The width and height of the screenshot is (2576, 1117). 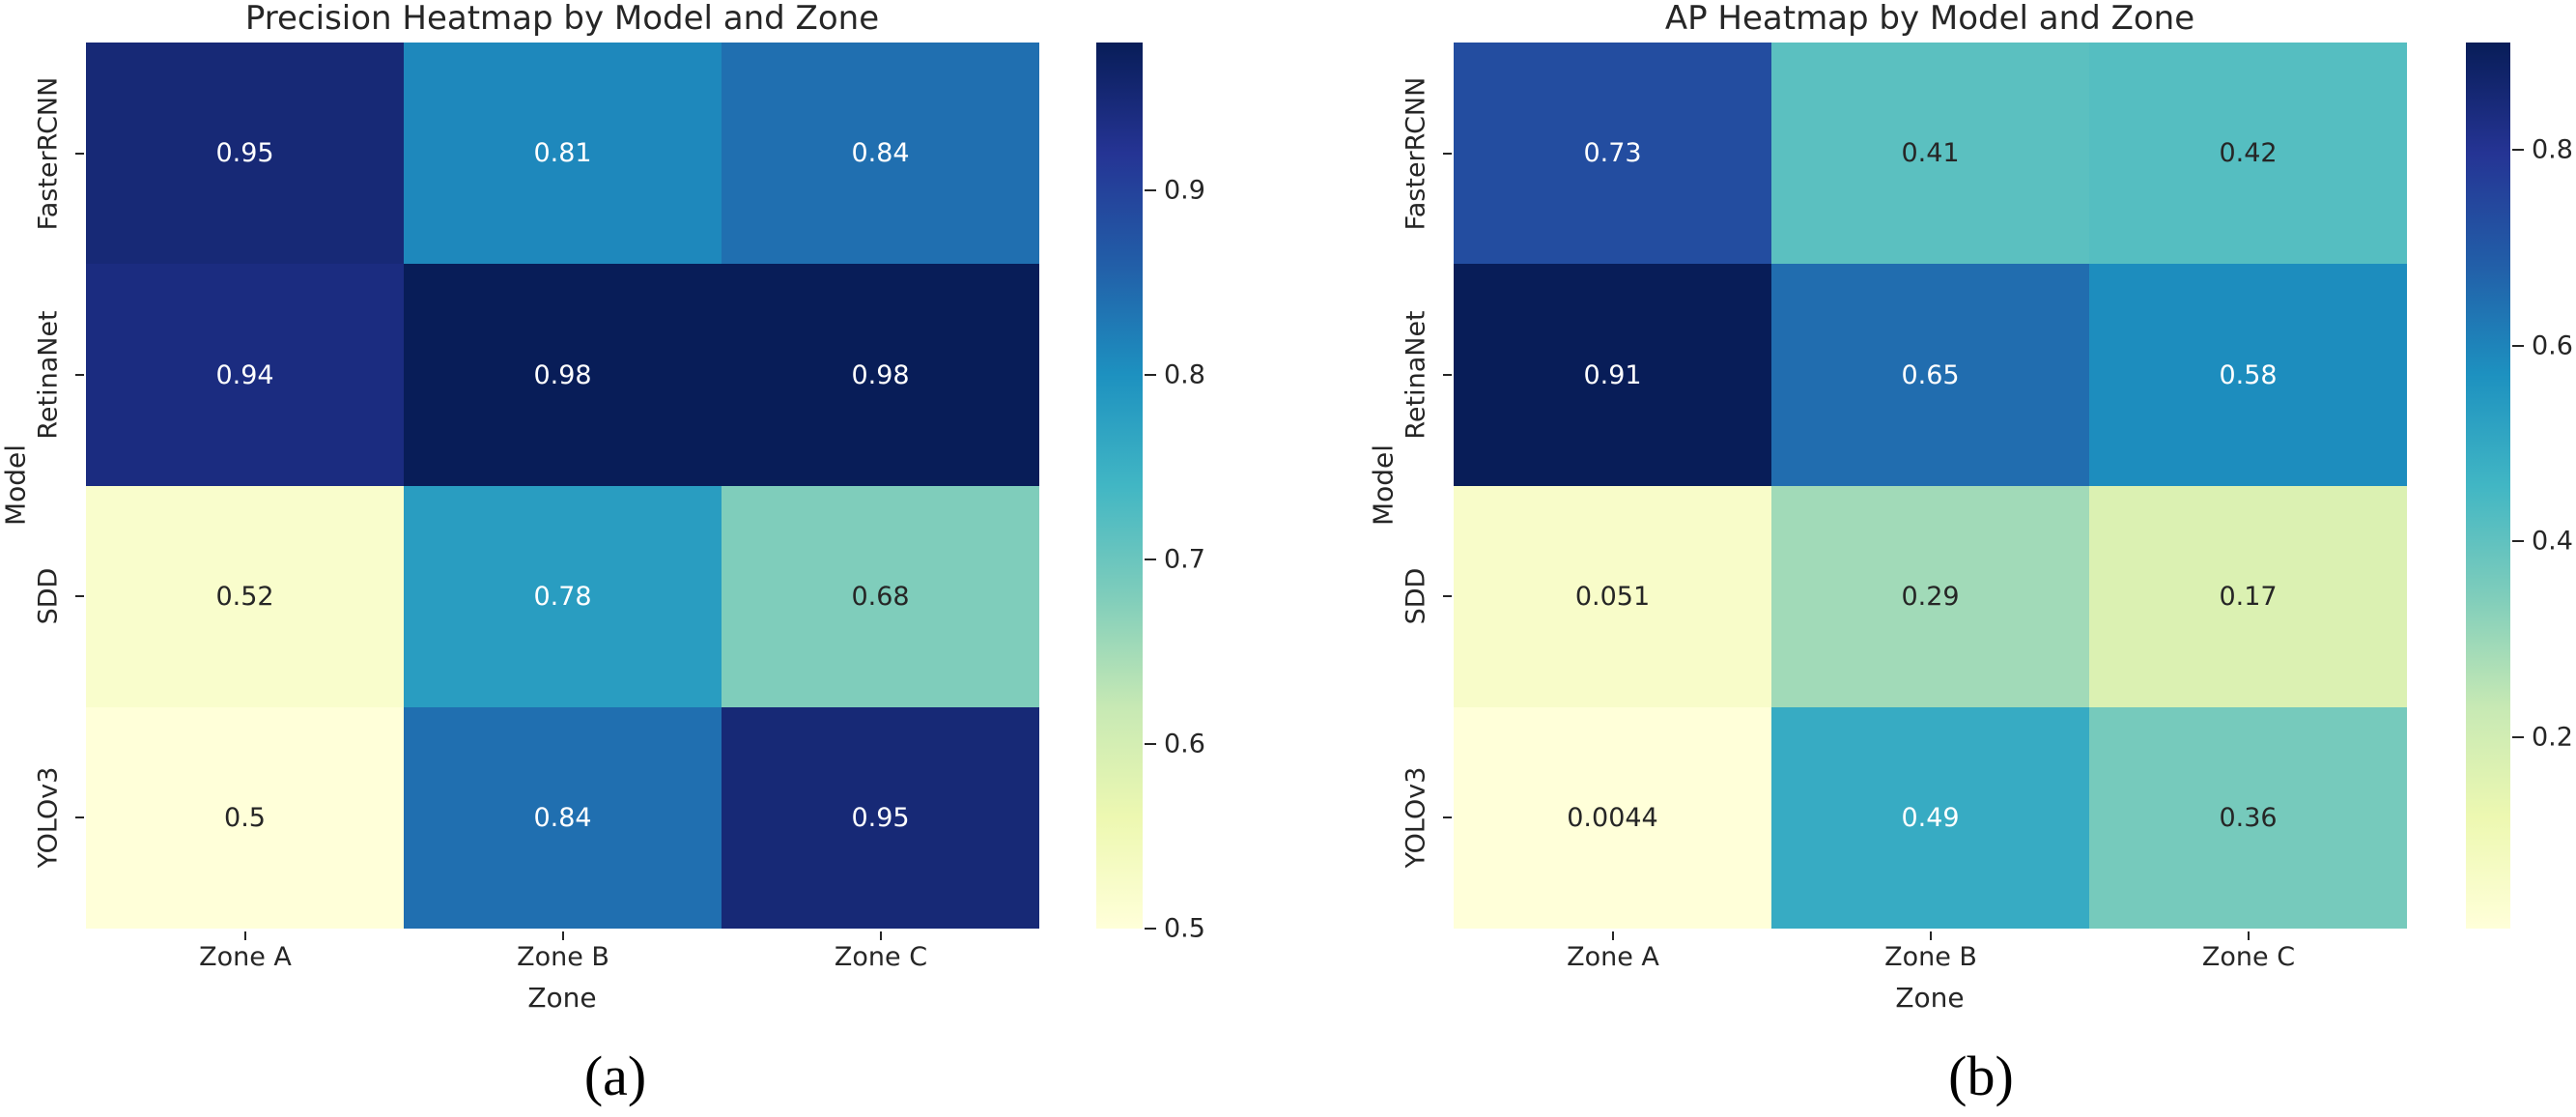 I want to click on heatmap-cell: 0.65, so click(x=1930, y=375).